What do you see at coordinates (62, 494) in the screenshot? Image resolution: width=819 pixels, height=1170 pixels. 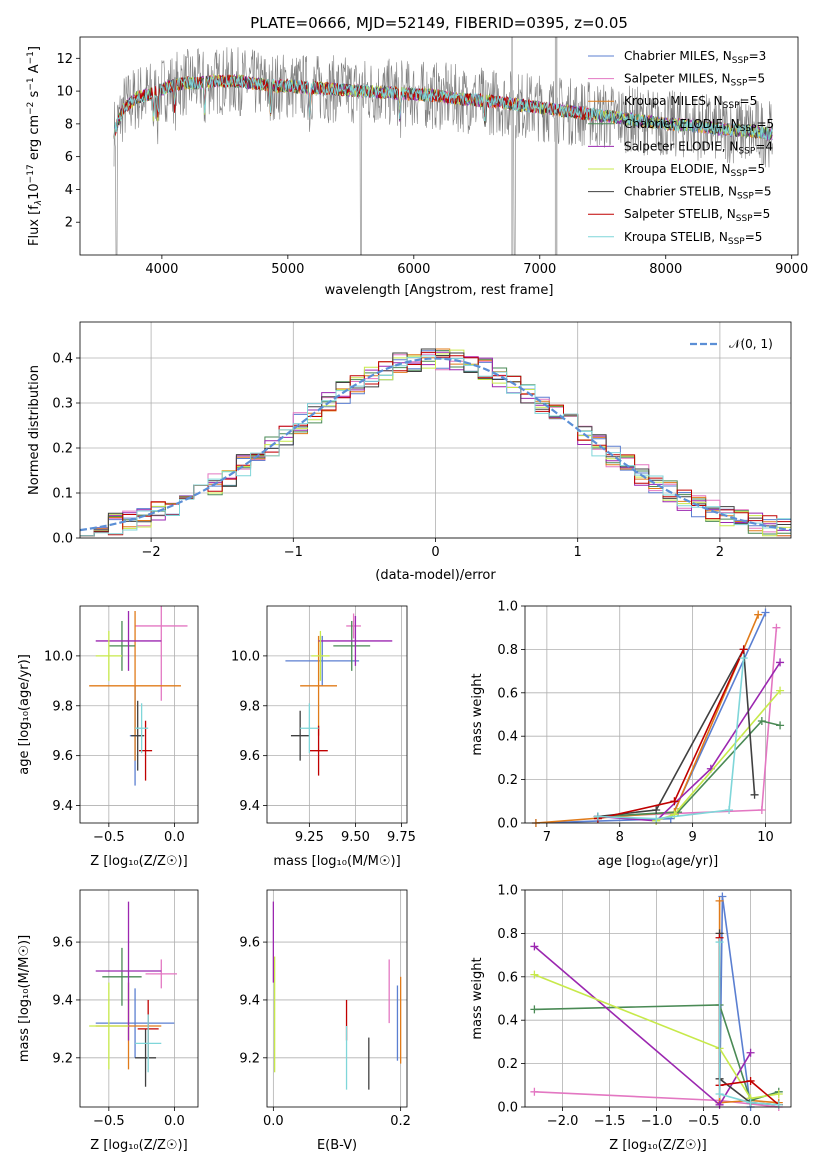 I see `y-tick-label: 0.1` at bounding box center [62, 494].